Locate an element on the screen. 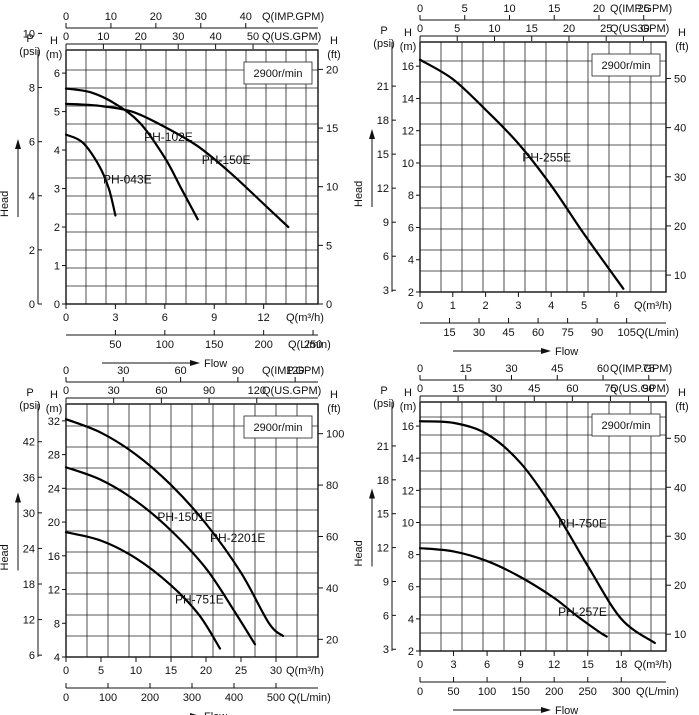 Image resolution: width=699 pixels, height=715 pixels. tick-label-usgpm: 120 is located at coordinates (257, 391).